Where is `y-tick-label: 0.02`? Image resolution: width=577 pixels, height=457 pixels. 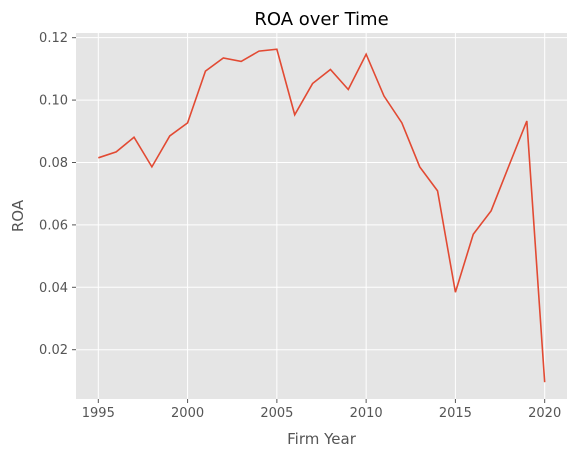 y-tick-label: 0.02 is located at coordinates (53, 350).